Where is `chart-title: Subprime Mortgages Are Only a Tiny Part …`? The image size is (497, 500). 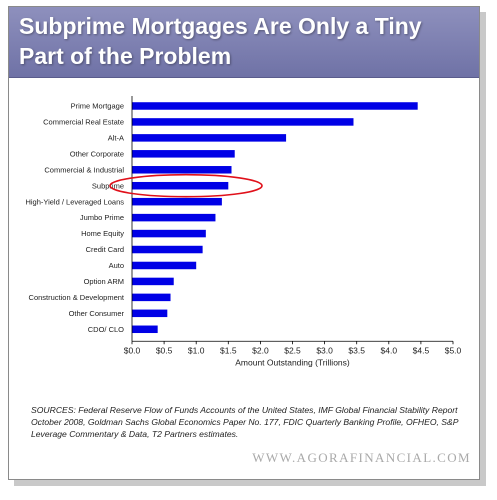 chart-title: Subprime Mortgages Are Only a Tiny Part … is located at coordinates (220, 41).